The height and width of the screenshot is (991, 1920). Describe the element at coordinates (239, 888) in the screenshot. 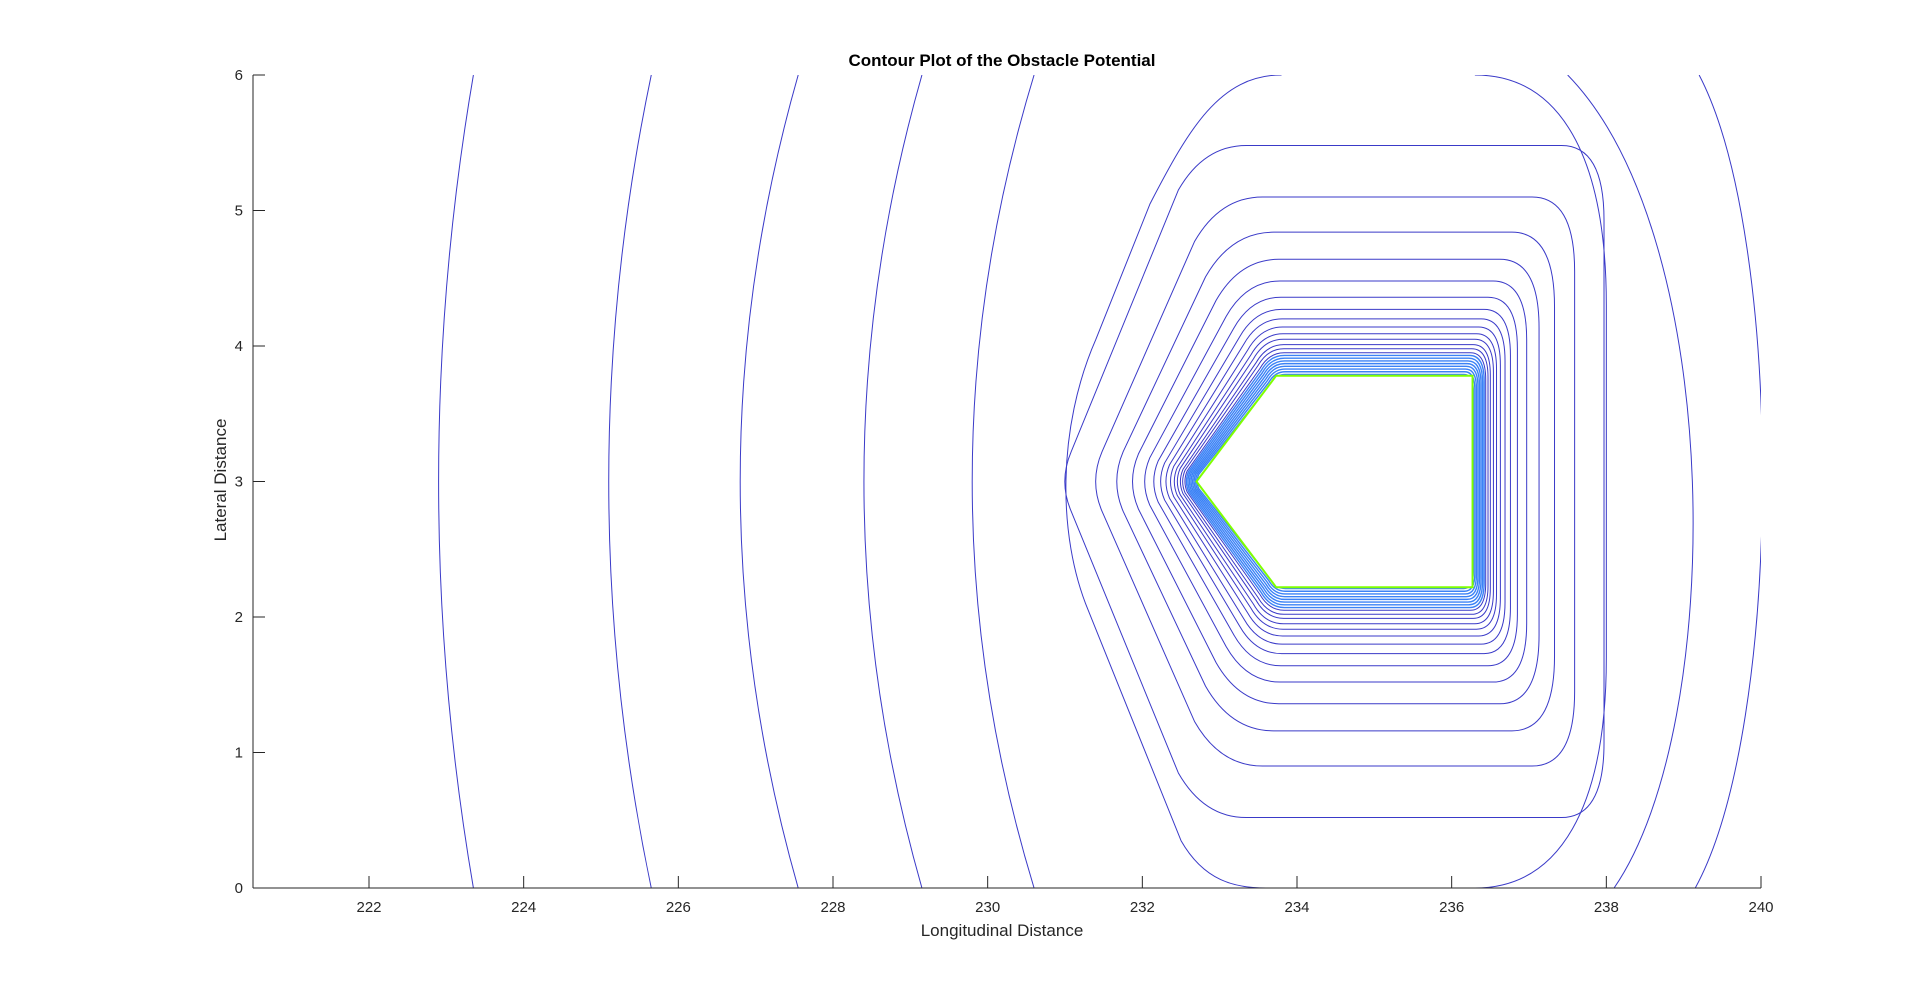

I see `y-tick-label: 0` at that location.